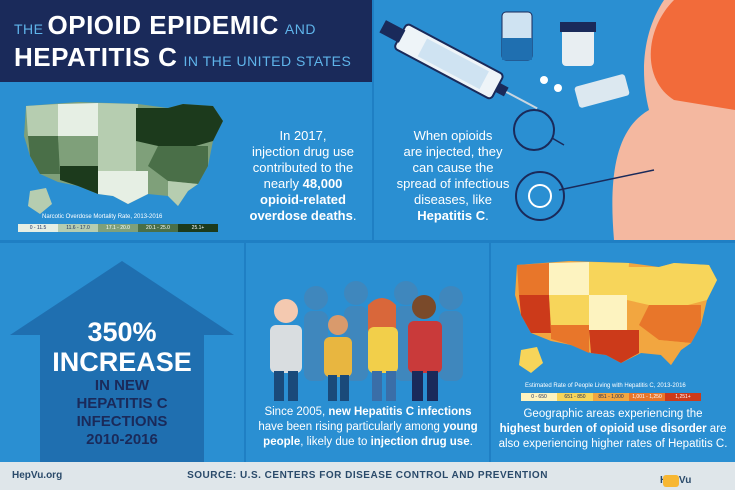 The height and width of the screenshot is (490, 735). Describe the element at coordinates (182, 57) in the screenshot. I see `title-line-2: HEPATITIS C IN THE UNITED STATES` at that location.